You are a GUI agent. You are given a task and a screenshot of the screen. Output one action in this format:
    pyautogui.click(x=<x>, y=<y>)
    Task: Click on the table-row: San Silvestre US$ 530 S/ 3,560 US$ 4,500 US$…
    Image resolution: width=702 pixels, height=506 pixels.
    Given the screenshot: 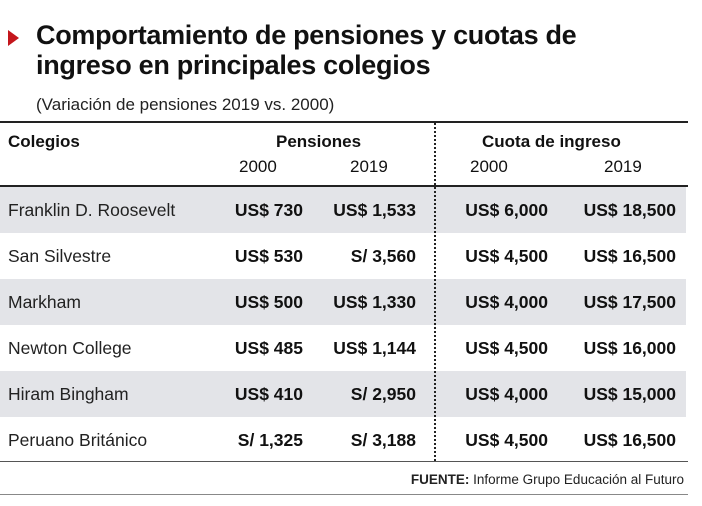 What is the action you would take?
    pyautogui.click(x=343, y=256)
    